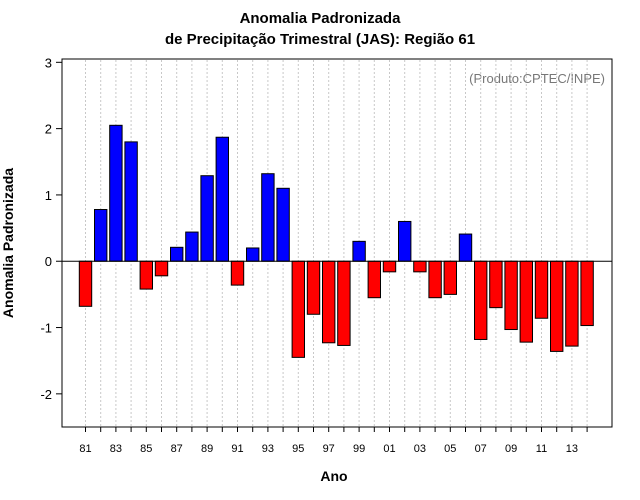 The width and height of the screenshot is (640, 500). What do you see at coordinates (298, 449) in the screenshot?
I see `x-tick-label: 95` at bounding box center [298, 449].